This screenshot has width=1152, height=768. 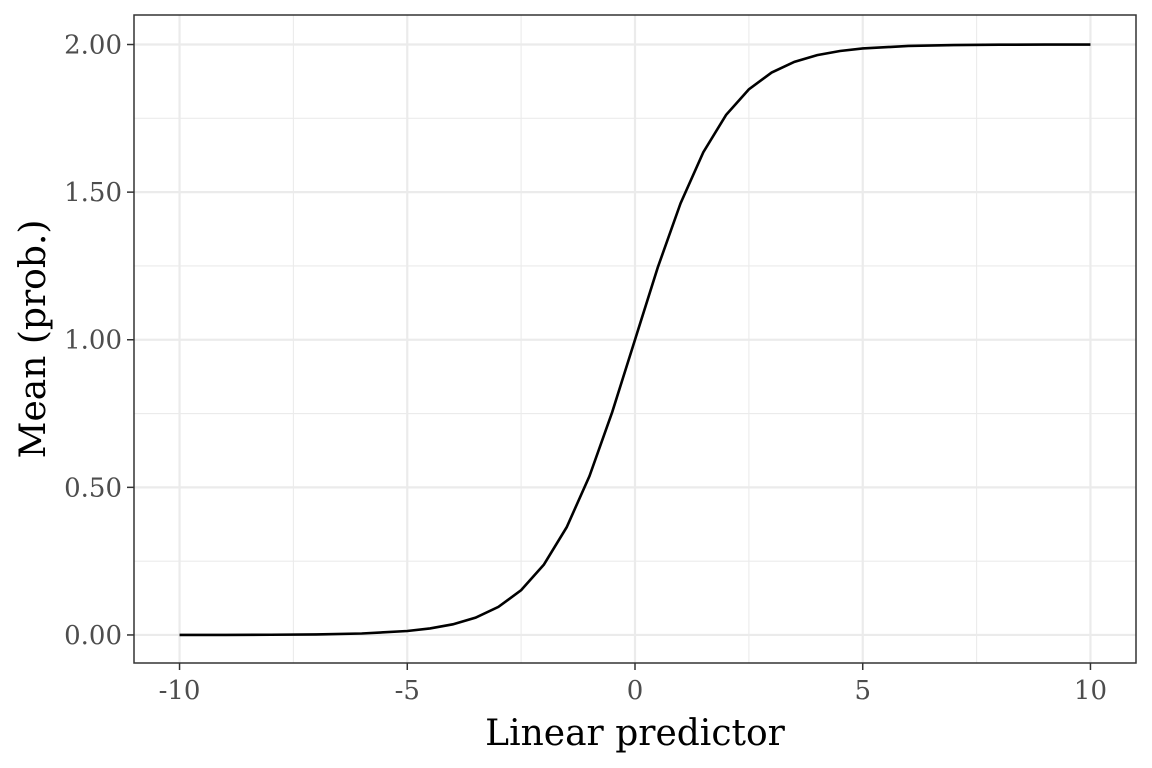 What do you see at coordinates (93, 636) in the screenshot?
I see `y-tick-label-0: 0.00` at bounding box center [93, 636].